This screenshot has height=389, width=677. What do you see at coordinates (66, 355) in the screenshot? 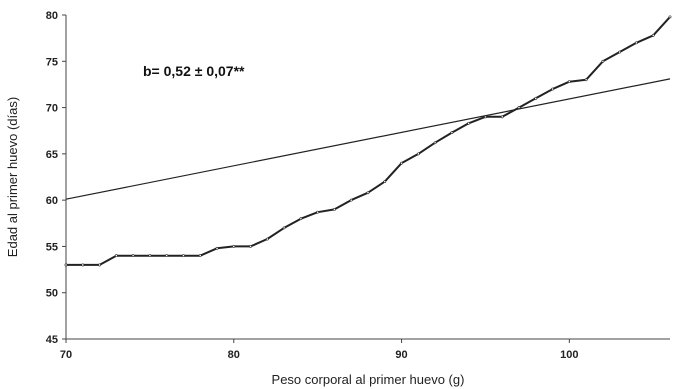
I see `x-tick-label: 70` at bounding box center [66, 355].